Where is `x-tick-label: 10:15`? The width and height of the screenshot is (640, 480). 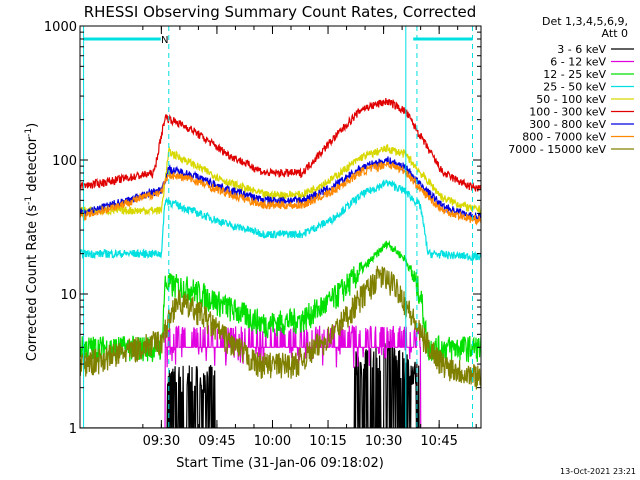 x-tick-label: 10:15 is located at coordinates (327, 441).